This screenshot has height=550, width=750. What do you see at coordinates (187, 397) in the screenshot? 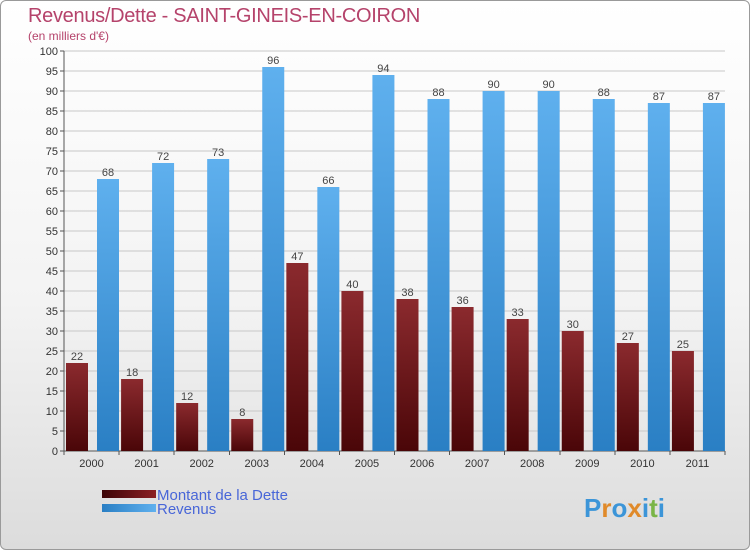
I see `value-label-debt: 12` at bounding box center [187, 397].